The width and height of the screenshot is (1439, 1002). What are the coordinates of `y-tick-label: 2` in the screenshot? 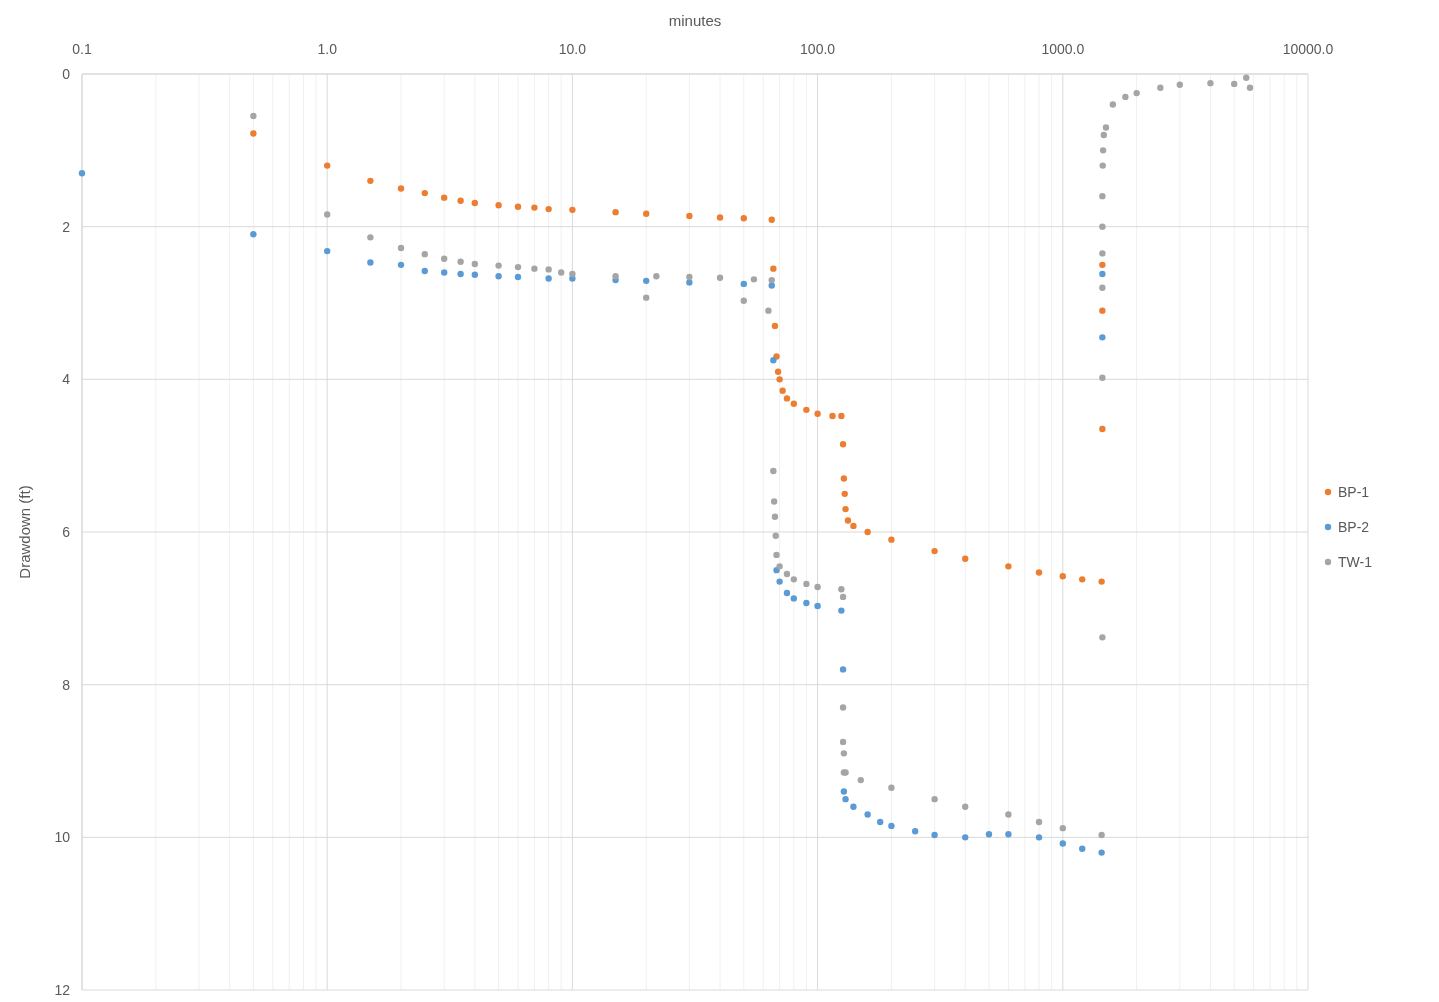 It's located at (66, 226).